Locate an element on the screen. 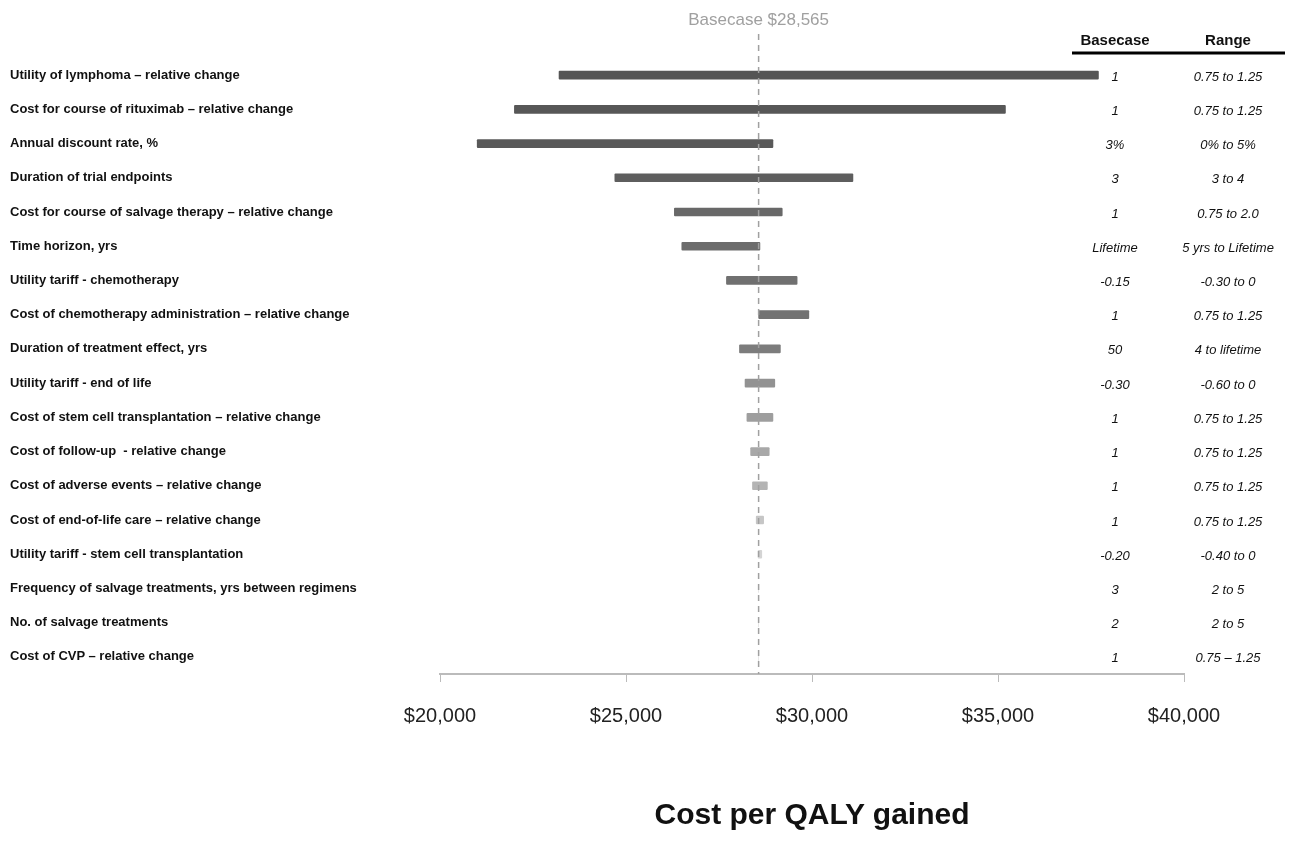 This screenshot has width=1299, height=846. x-tick-label: $30,000 is located at coordinates (812, 714).